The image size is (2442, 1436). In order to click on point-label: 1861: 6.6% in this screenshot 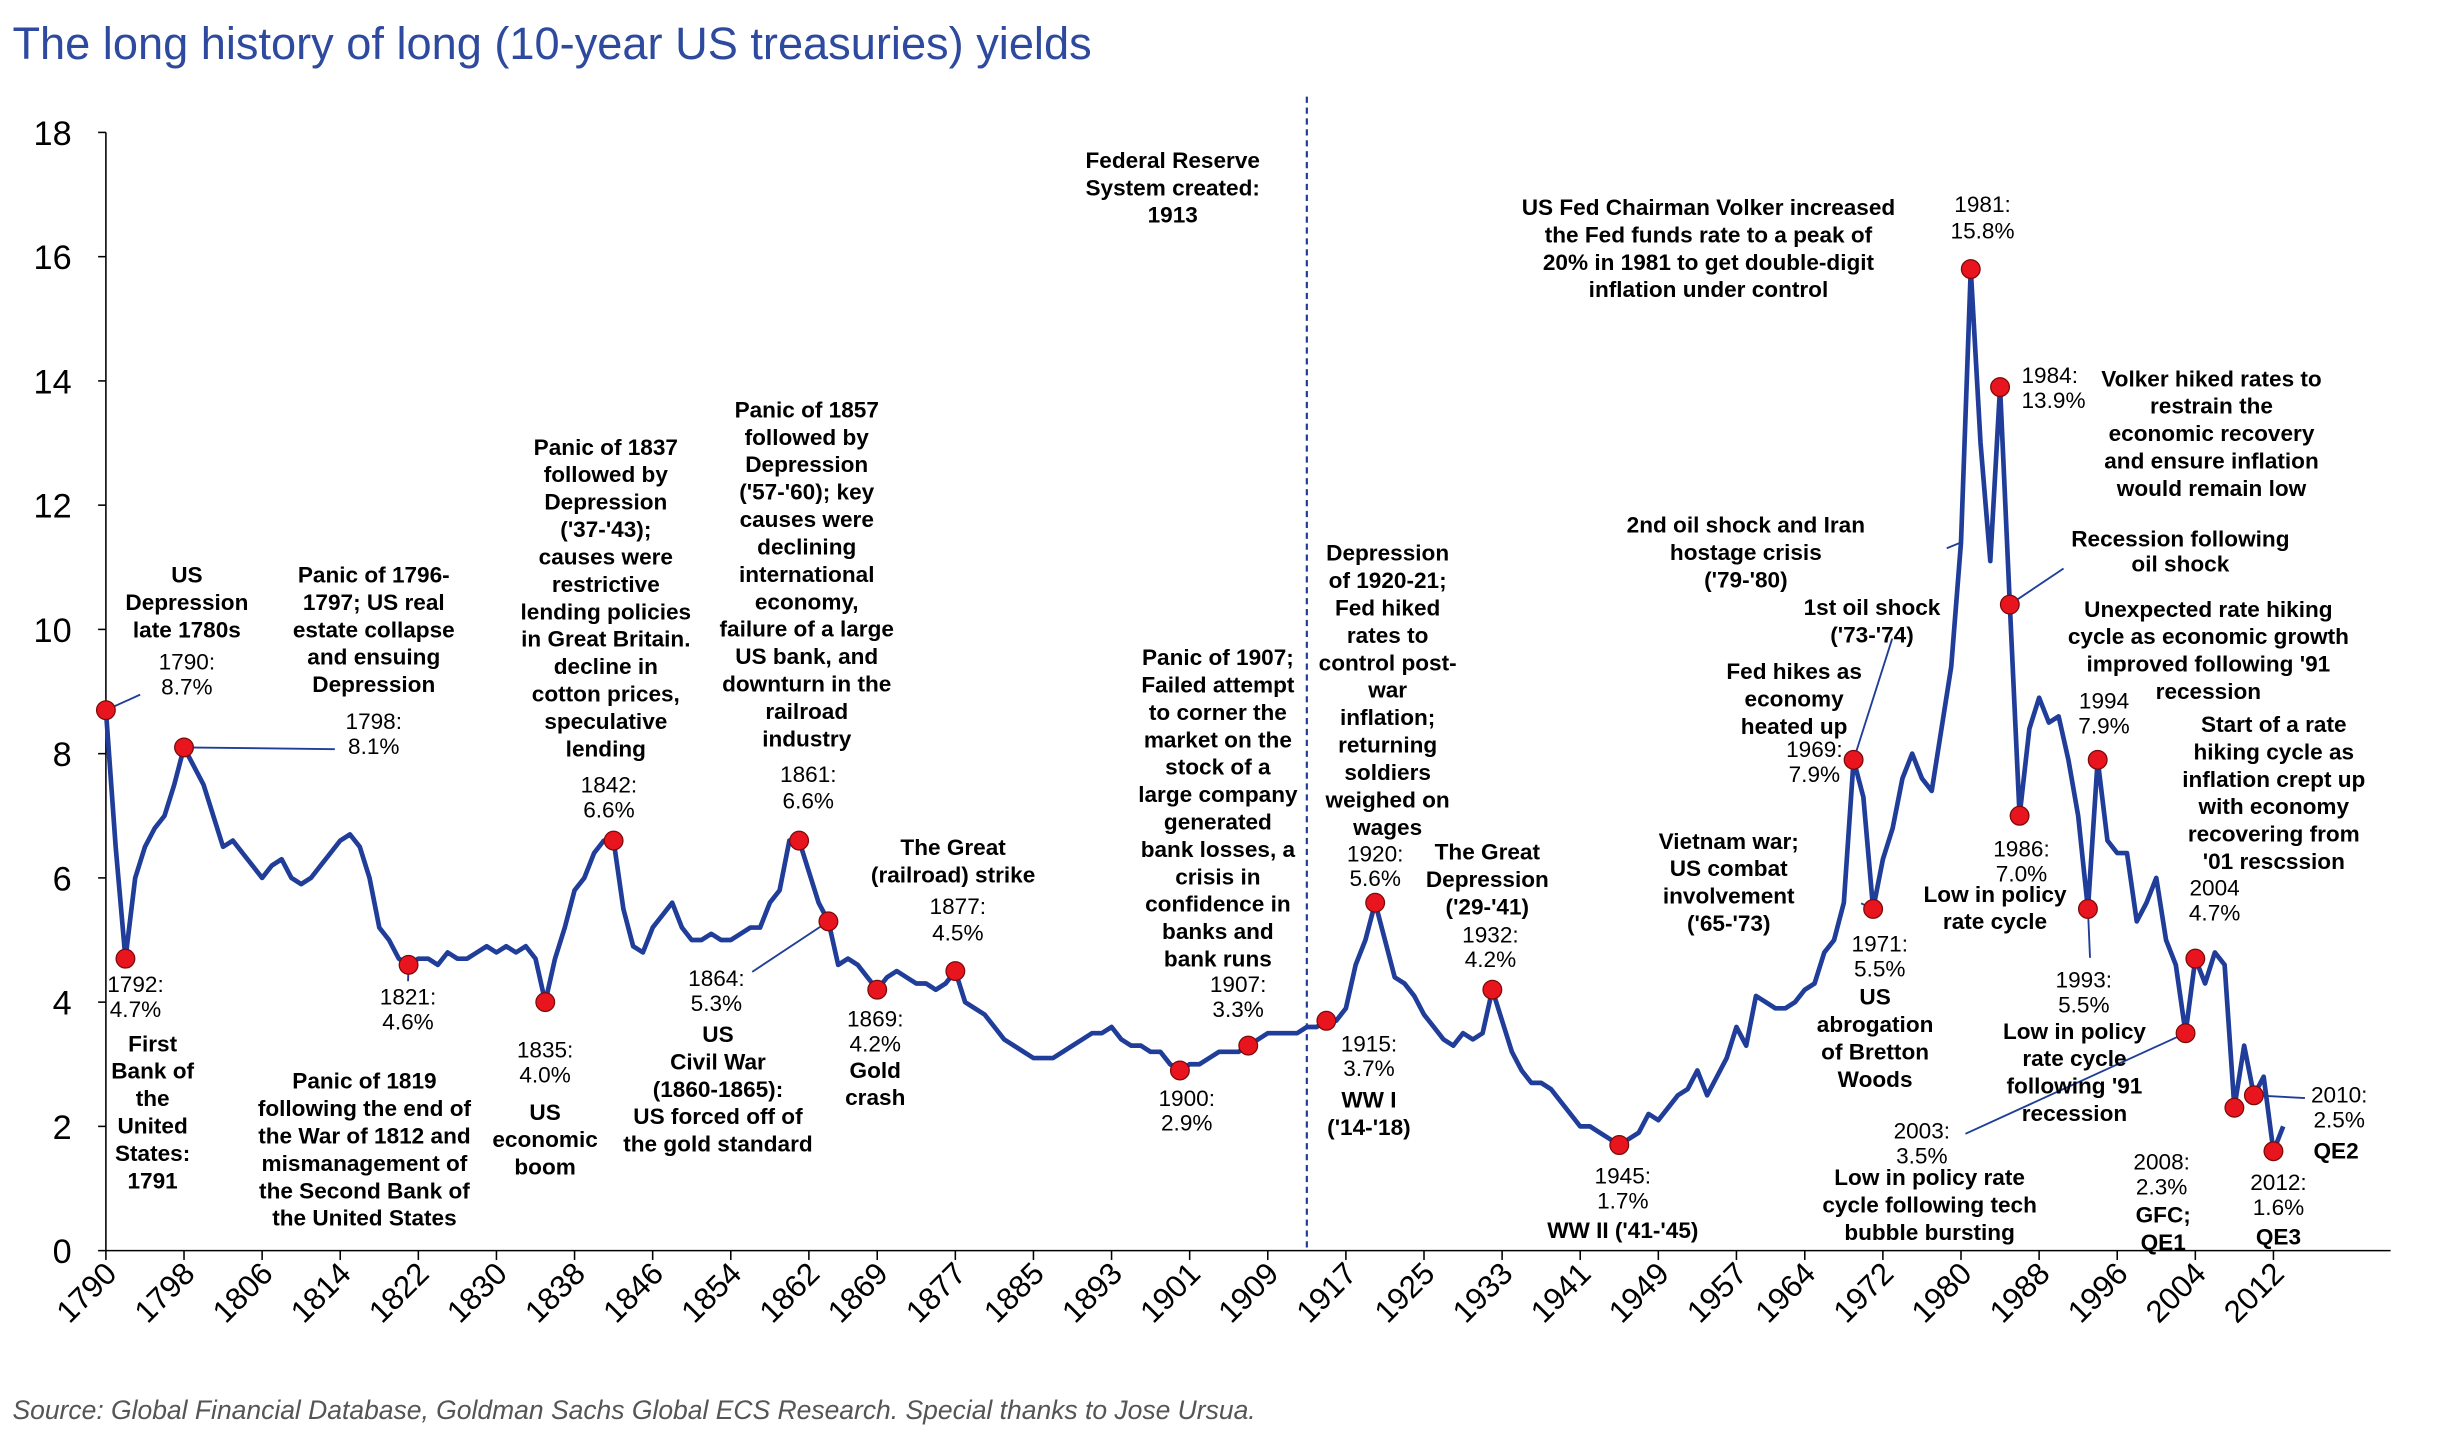, I will do `click(808, 787)`.